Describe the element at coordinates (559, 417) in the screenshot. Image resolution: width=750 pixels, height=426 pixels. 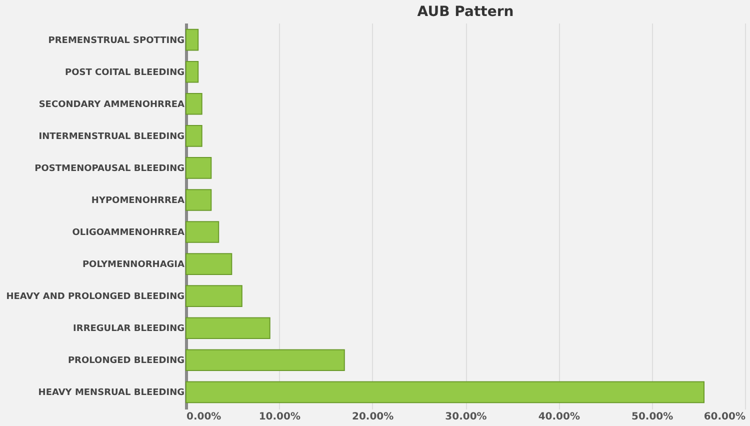
I see `x-tick-label: 40.00%` at that location.